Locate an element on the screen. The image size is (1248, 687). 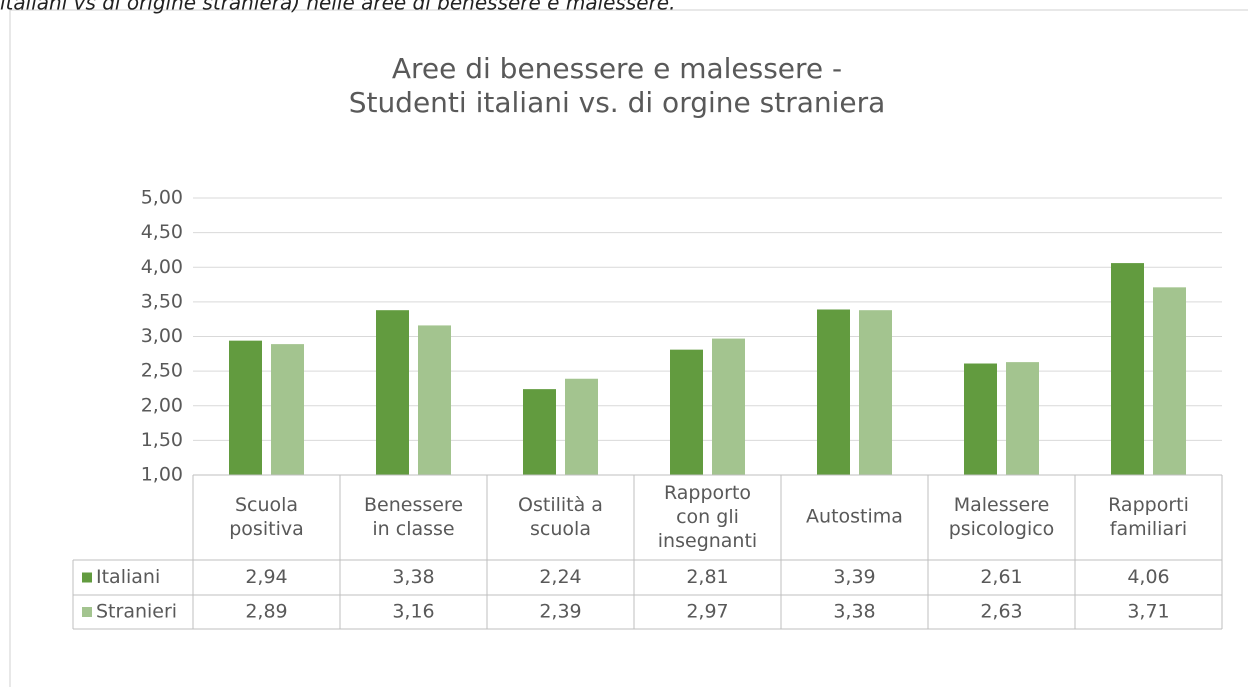
table-value: 2,97 is located at coordinates (707, 612).